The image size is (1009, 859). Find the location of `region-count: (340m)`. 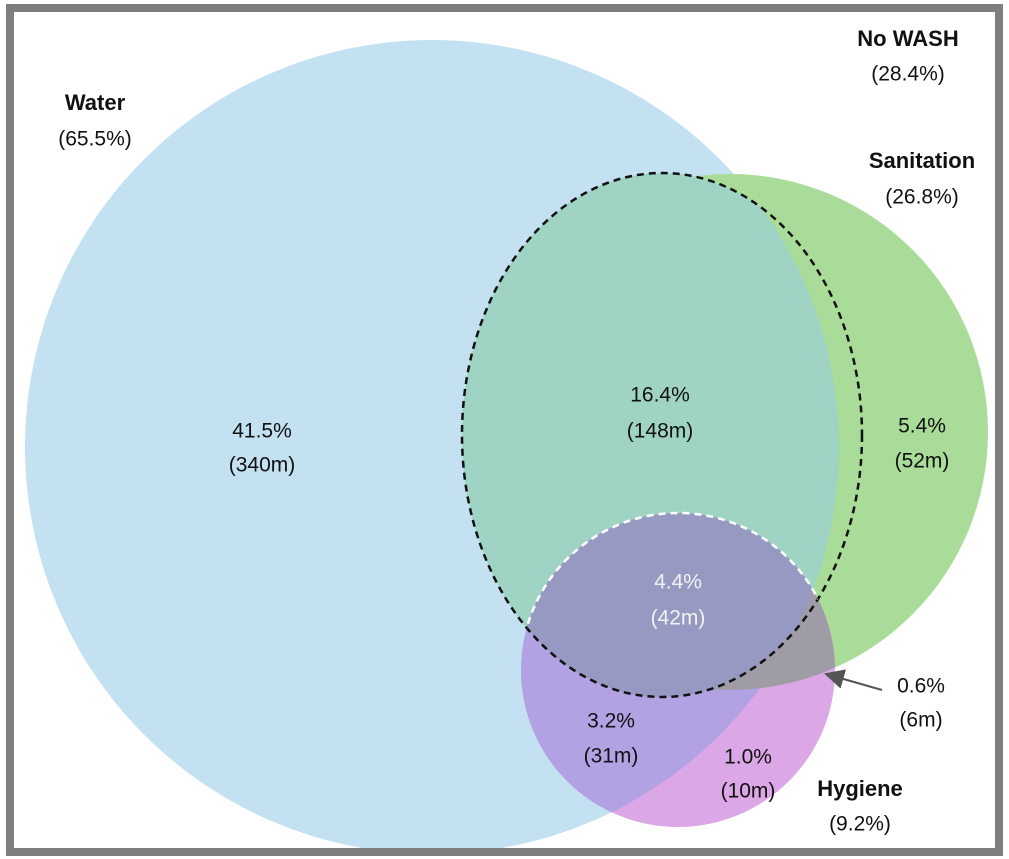

region-count: (340m) is located at coordinates (262, 465).